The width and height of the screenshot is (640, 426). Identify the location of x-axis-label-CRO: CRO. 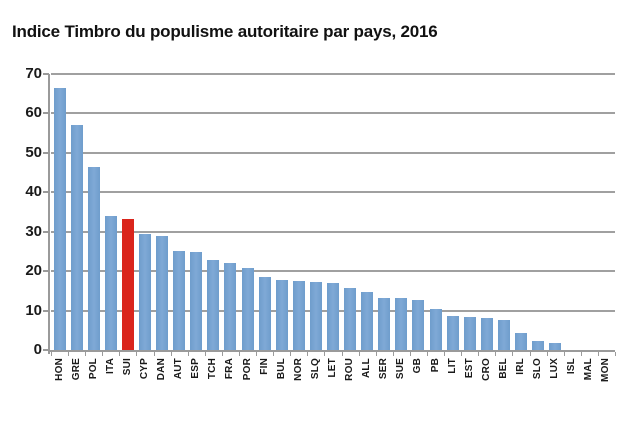
(486, 369).